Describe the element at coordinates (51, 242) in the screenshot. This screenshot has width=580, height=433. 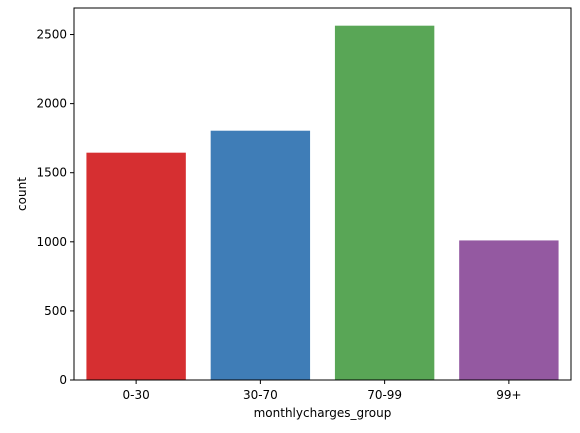
I see `y-tick-label: 1000` at that location.